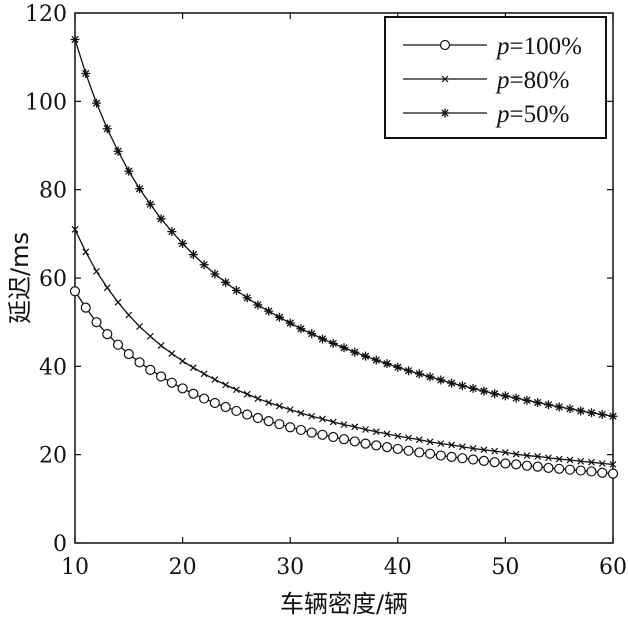  Describe the element at coordinates (344, 604) in the screenshot. I see `x-axis-label: 车辆密度/辆` at that location.